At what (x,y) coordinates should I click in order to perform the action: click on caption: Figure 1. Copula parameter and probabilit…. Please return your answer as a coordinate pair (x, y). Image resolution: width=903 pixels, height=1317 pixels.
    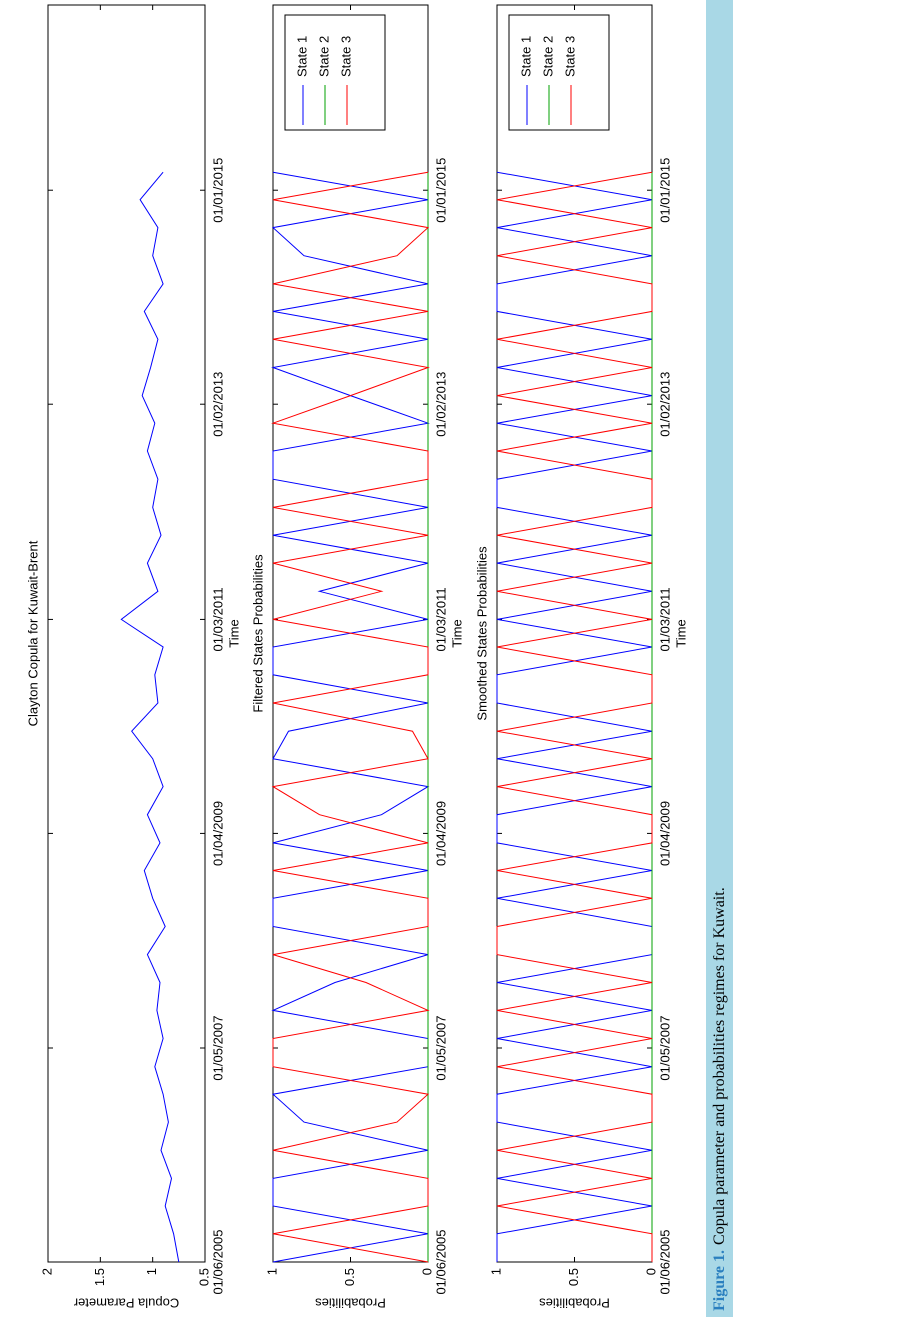
    Looking at the image, I should click on (719, 1099).